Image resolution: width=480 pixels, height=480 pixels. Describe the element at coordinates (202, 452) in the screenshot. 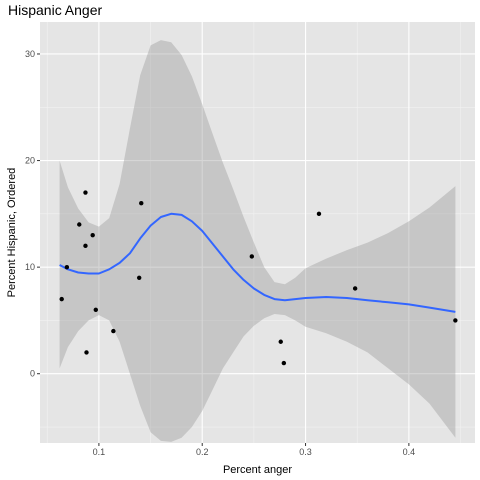

I see `x-tick-label: 0.2` at that location.